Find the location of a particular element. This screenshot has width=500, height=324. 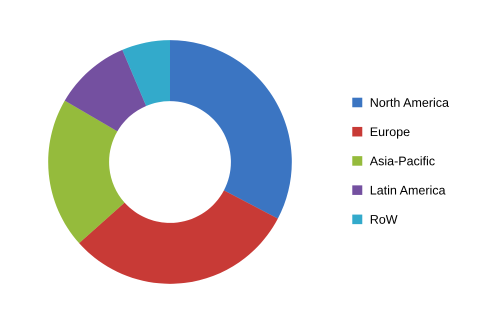

legend-label: North America is located at coordinates (409, 102).